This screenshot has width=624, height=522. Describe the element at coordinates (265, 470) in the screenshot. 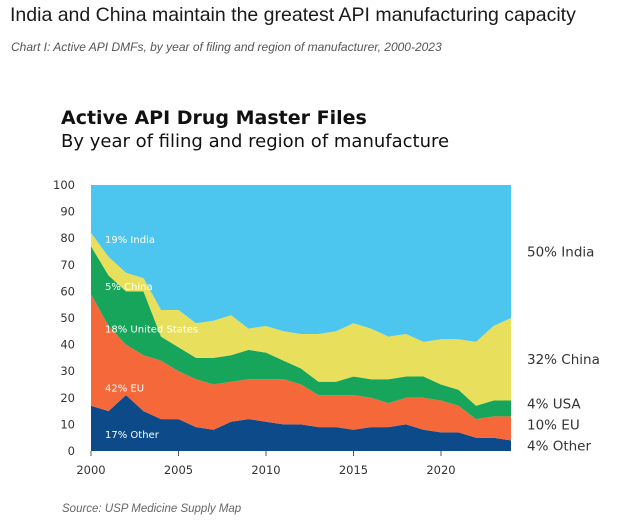

I see `x-tick-label: 2010` at that location.